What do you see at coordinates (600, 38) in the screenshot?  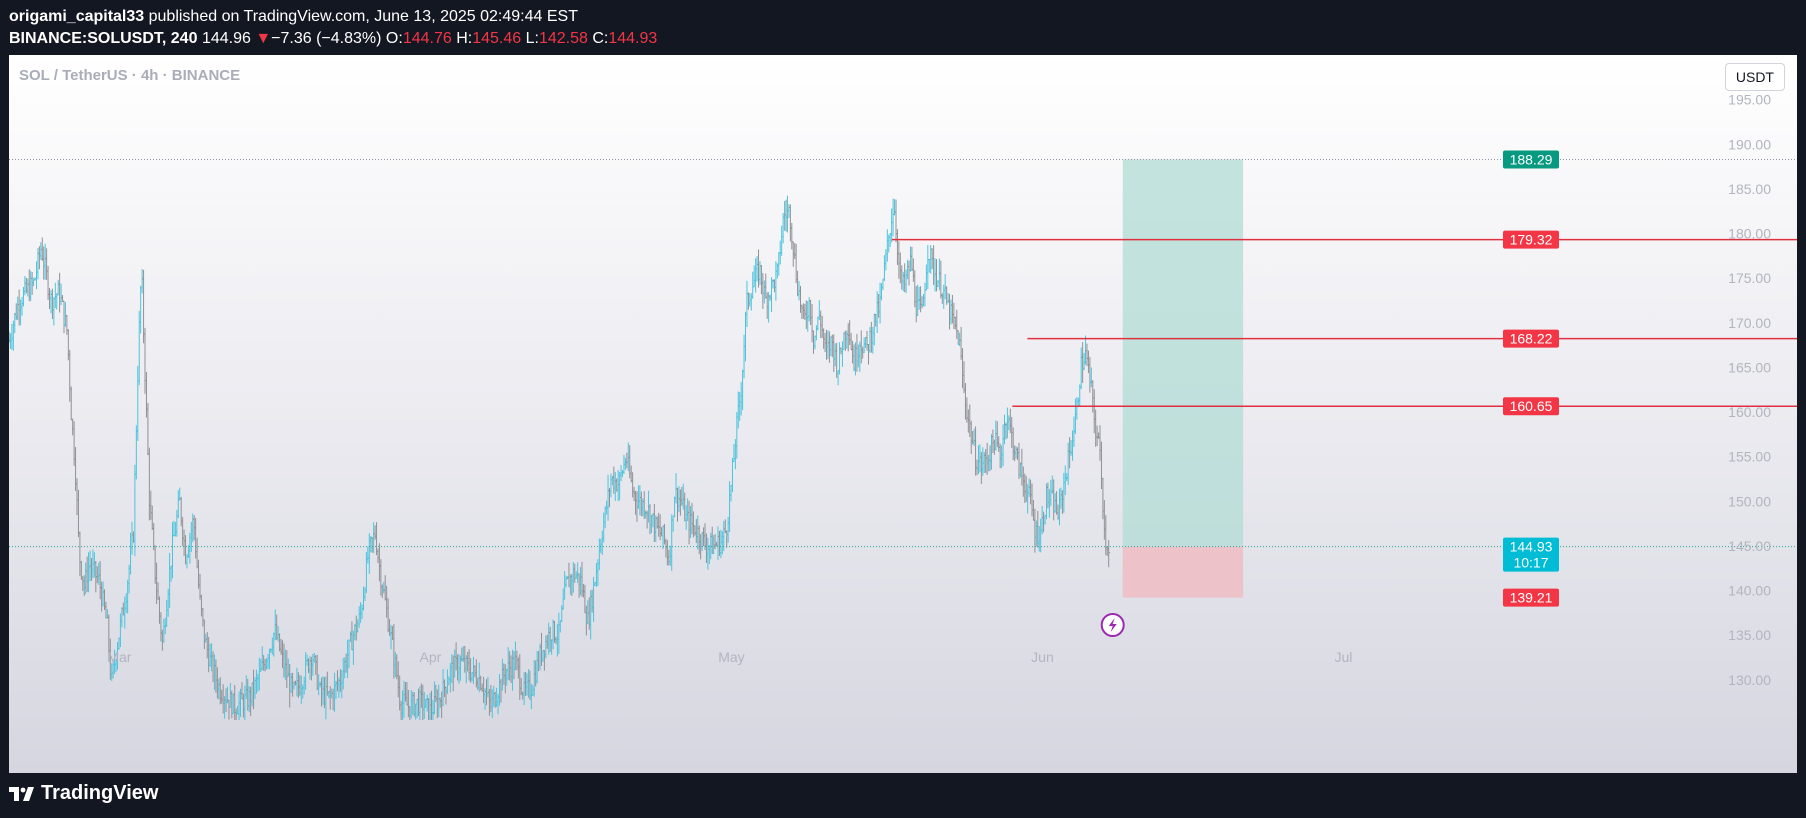 I see `close-label: C:` at bounding box center [600, 38].